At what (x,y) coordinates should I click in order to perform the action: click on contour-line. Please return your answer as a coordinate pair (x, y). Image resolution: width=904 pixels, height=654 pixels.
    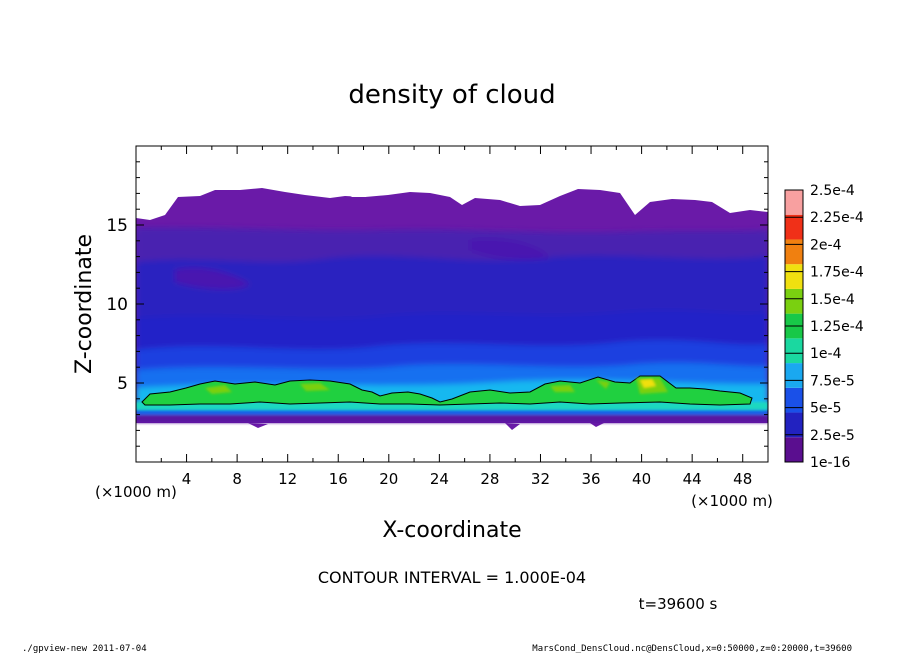
    Looking at the image, I should click on (447, 390).